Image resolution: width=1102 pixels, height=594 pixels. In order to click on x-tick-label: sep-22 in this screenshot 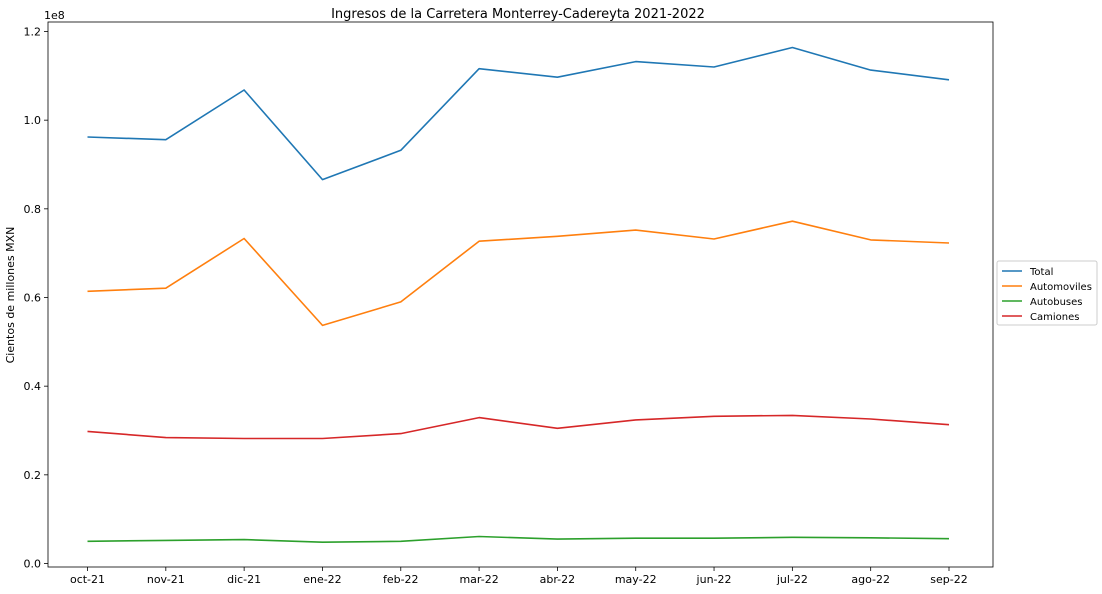, I will do `click(948, 579)`.